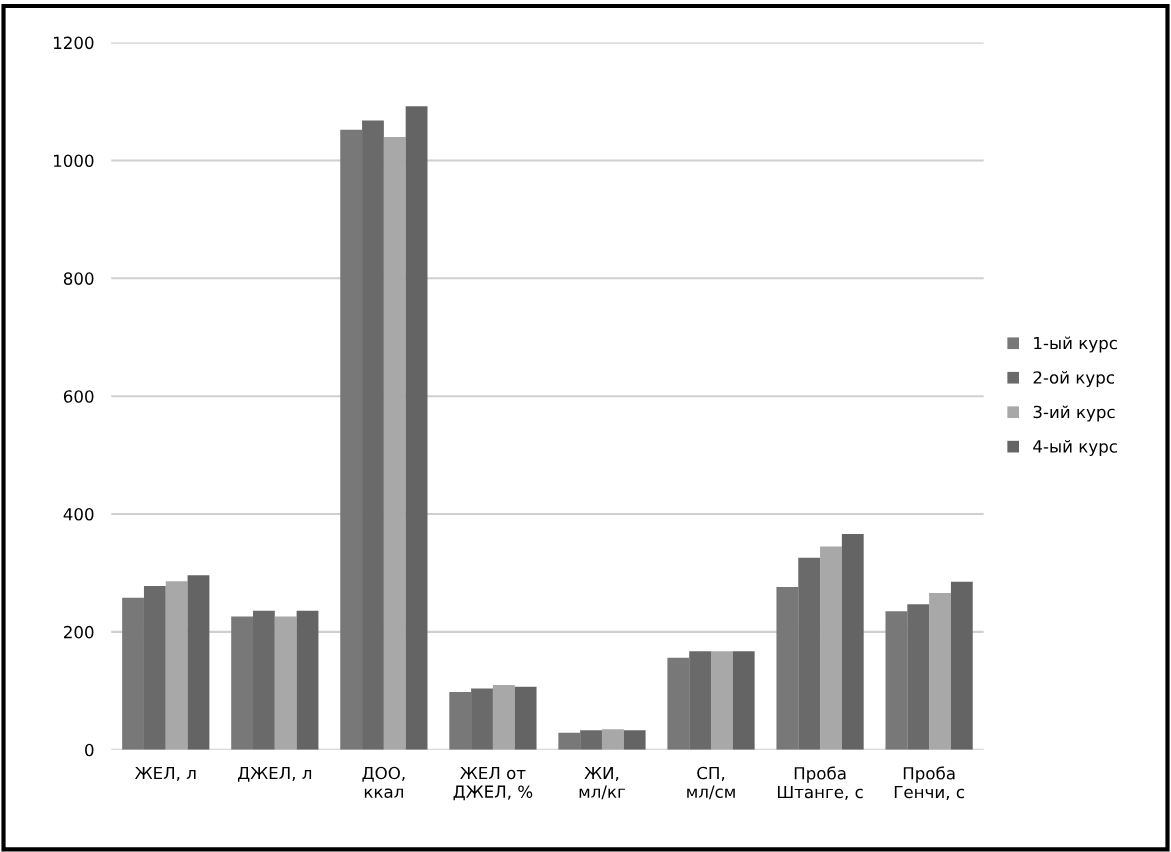 This screenshot has width=1171, height=852. Describe the element at coordinates (383, 782) in the screenshot. I see `x-tick-label: ДОО, ккал` at that location.